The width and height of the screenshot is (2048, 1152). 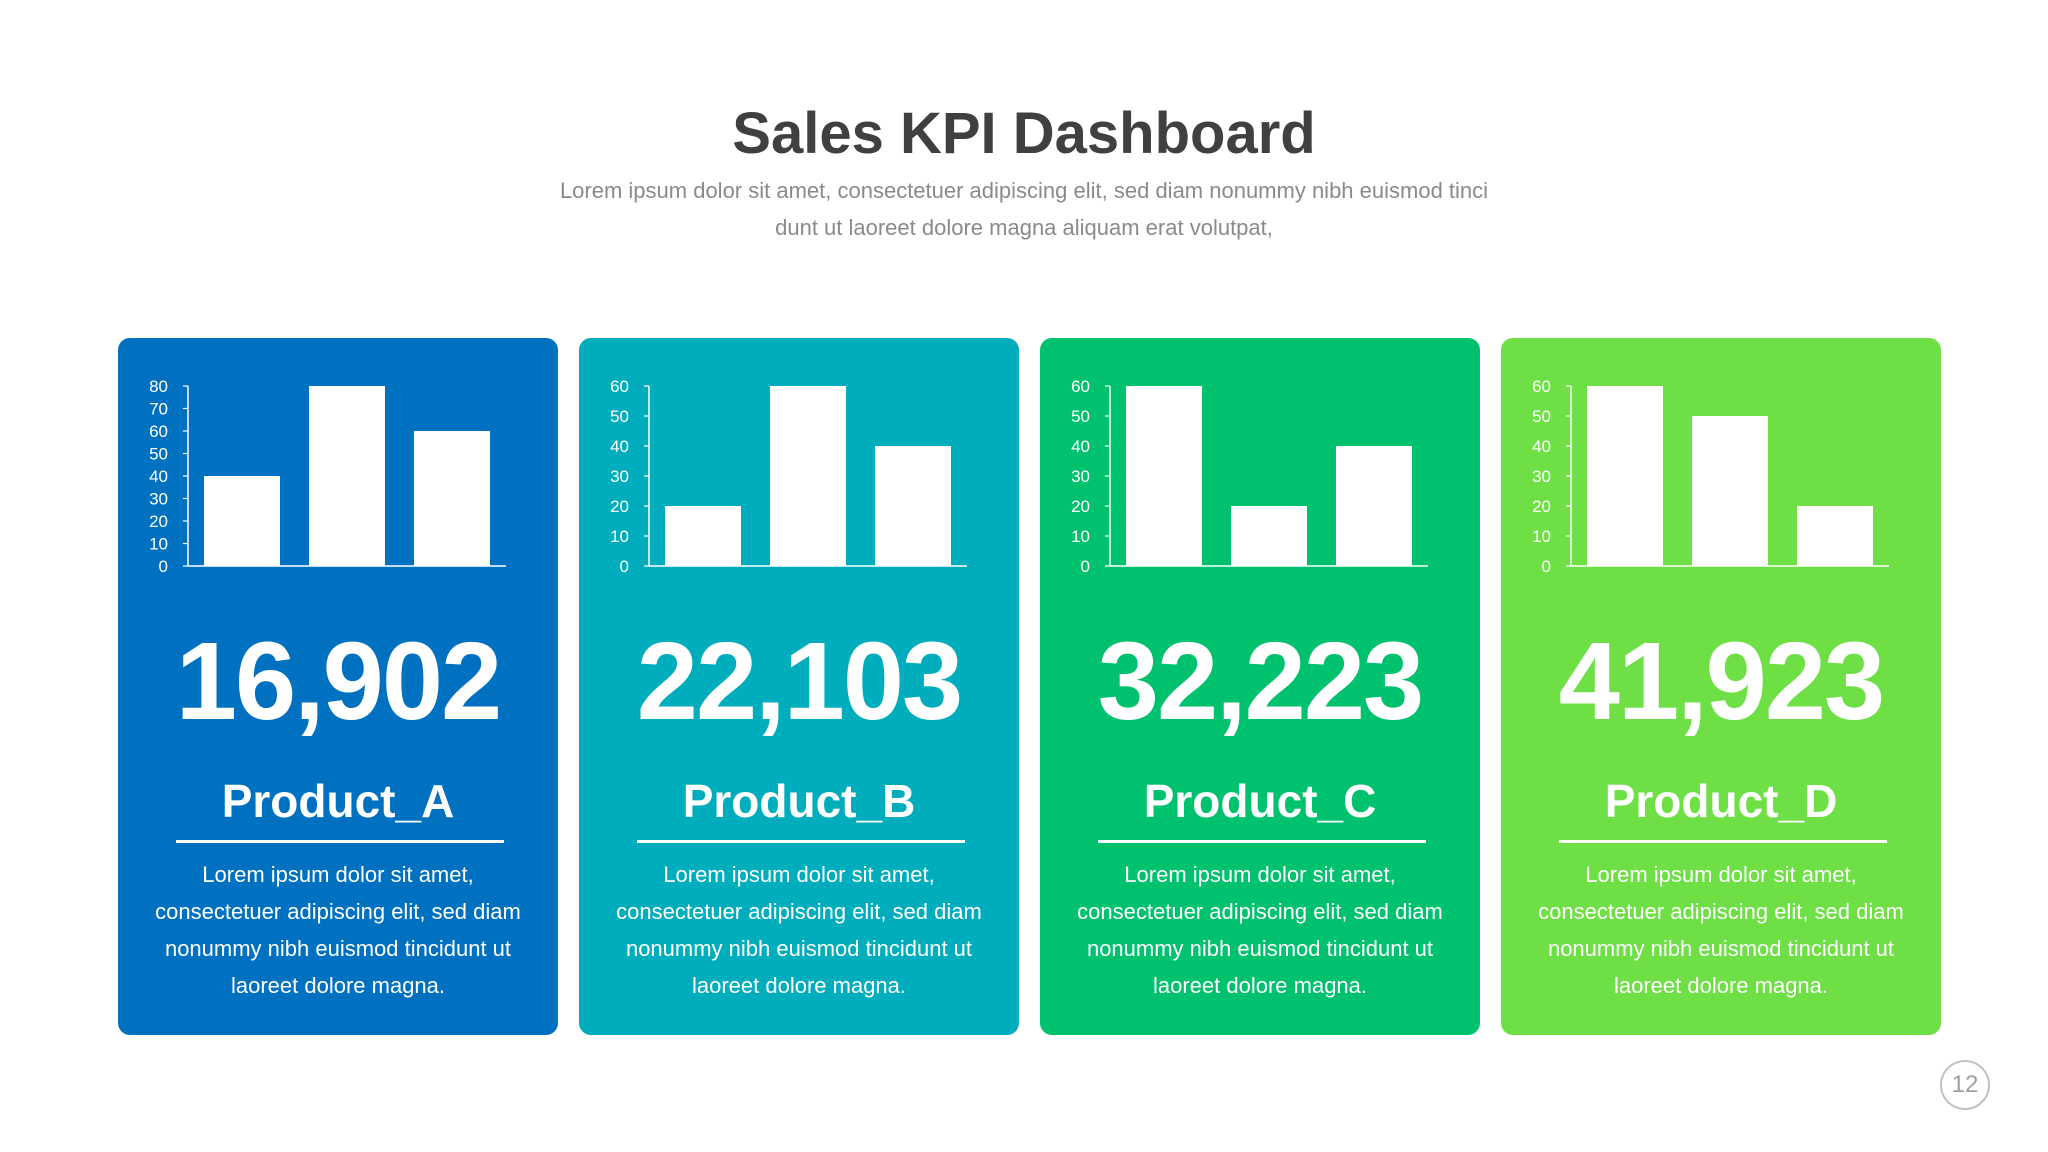 I want to click on kpi-value: 32,223, so click(x=1260, y=681).